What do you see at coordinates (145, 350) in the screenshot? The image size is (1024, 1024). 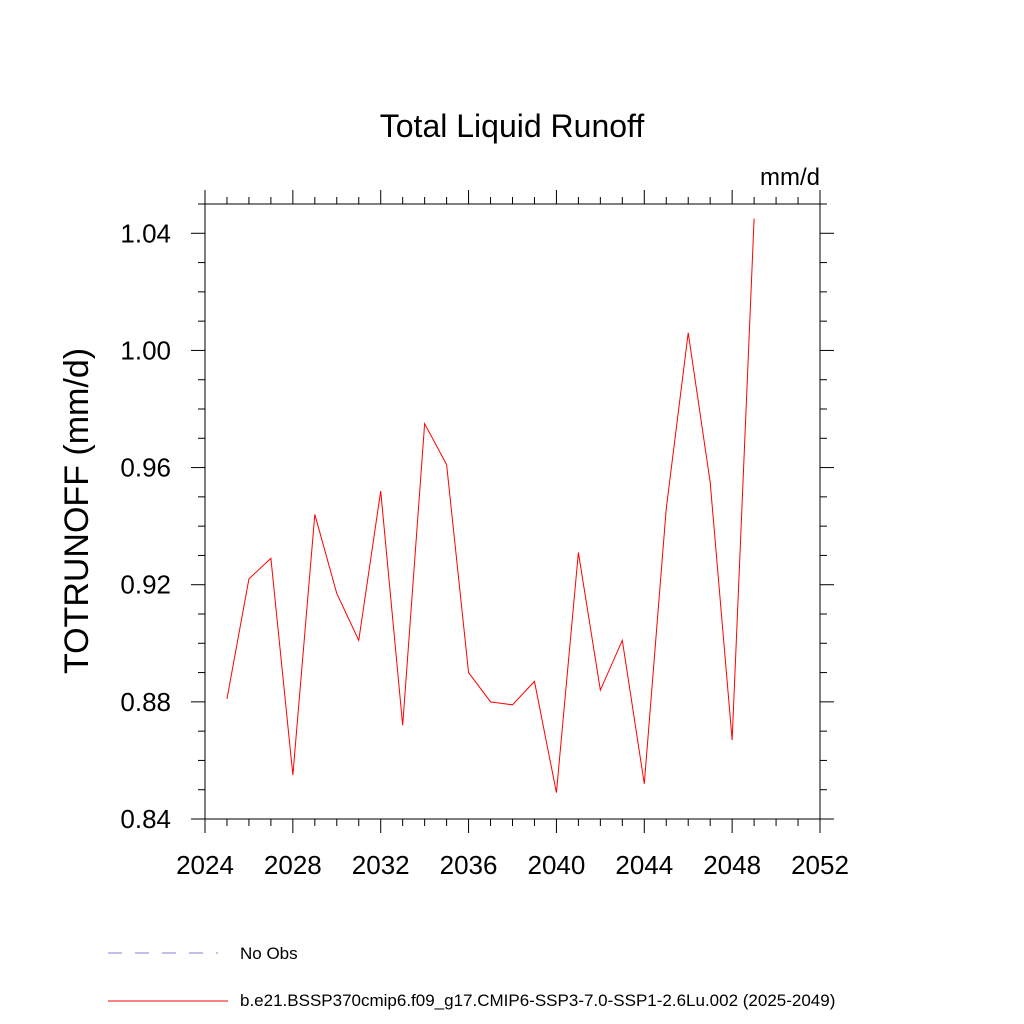 I see `y-tick-label: 1.00` at bounding box center [145, 350].